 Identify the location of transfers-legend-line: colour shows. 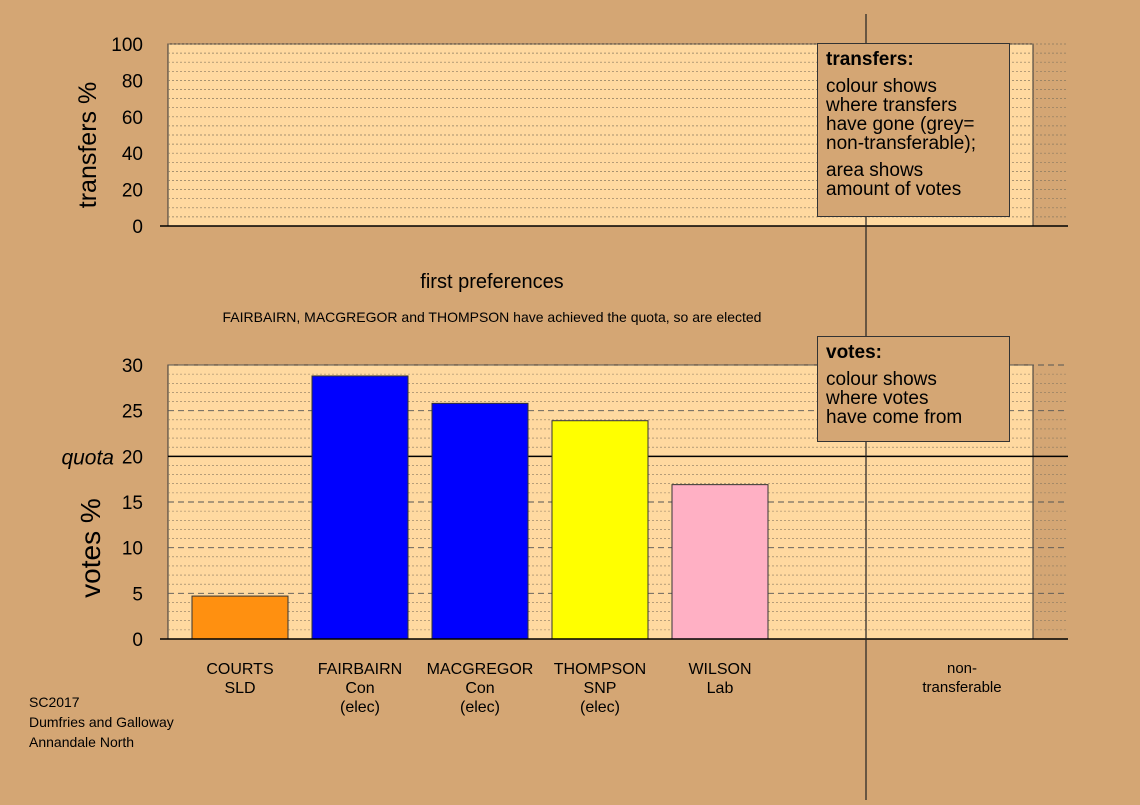
(881, 86).